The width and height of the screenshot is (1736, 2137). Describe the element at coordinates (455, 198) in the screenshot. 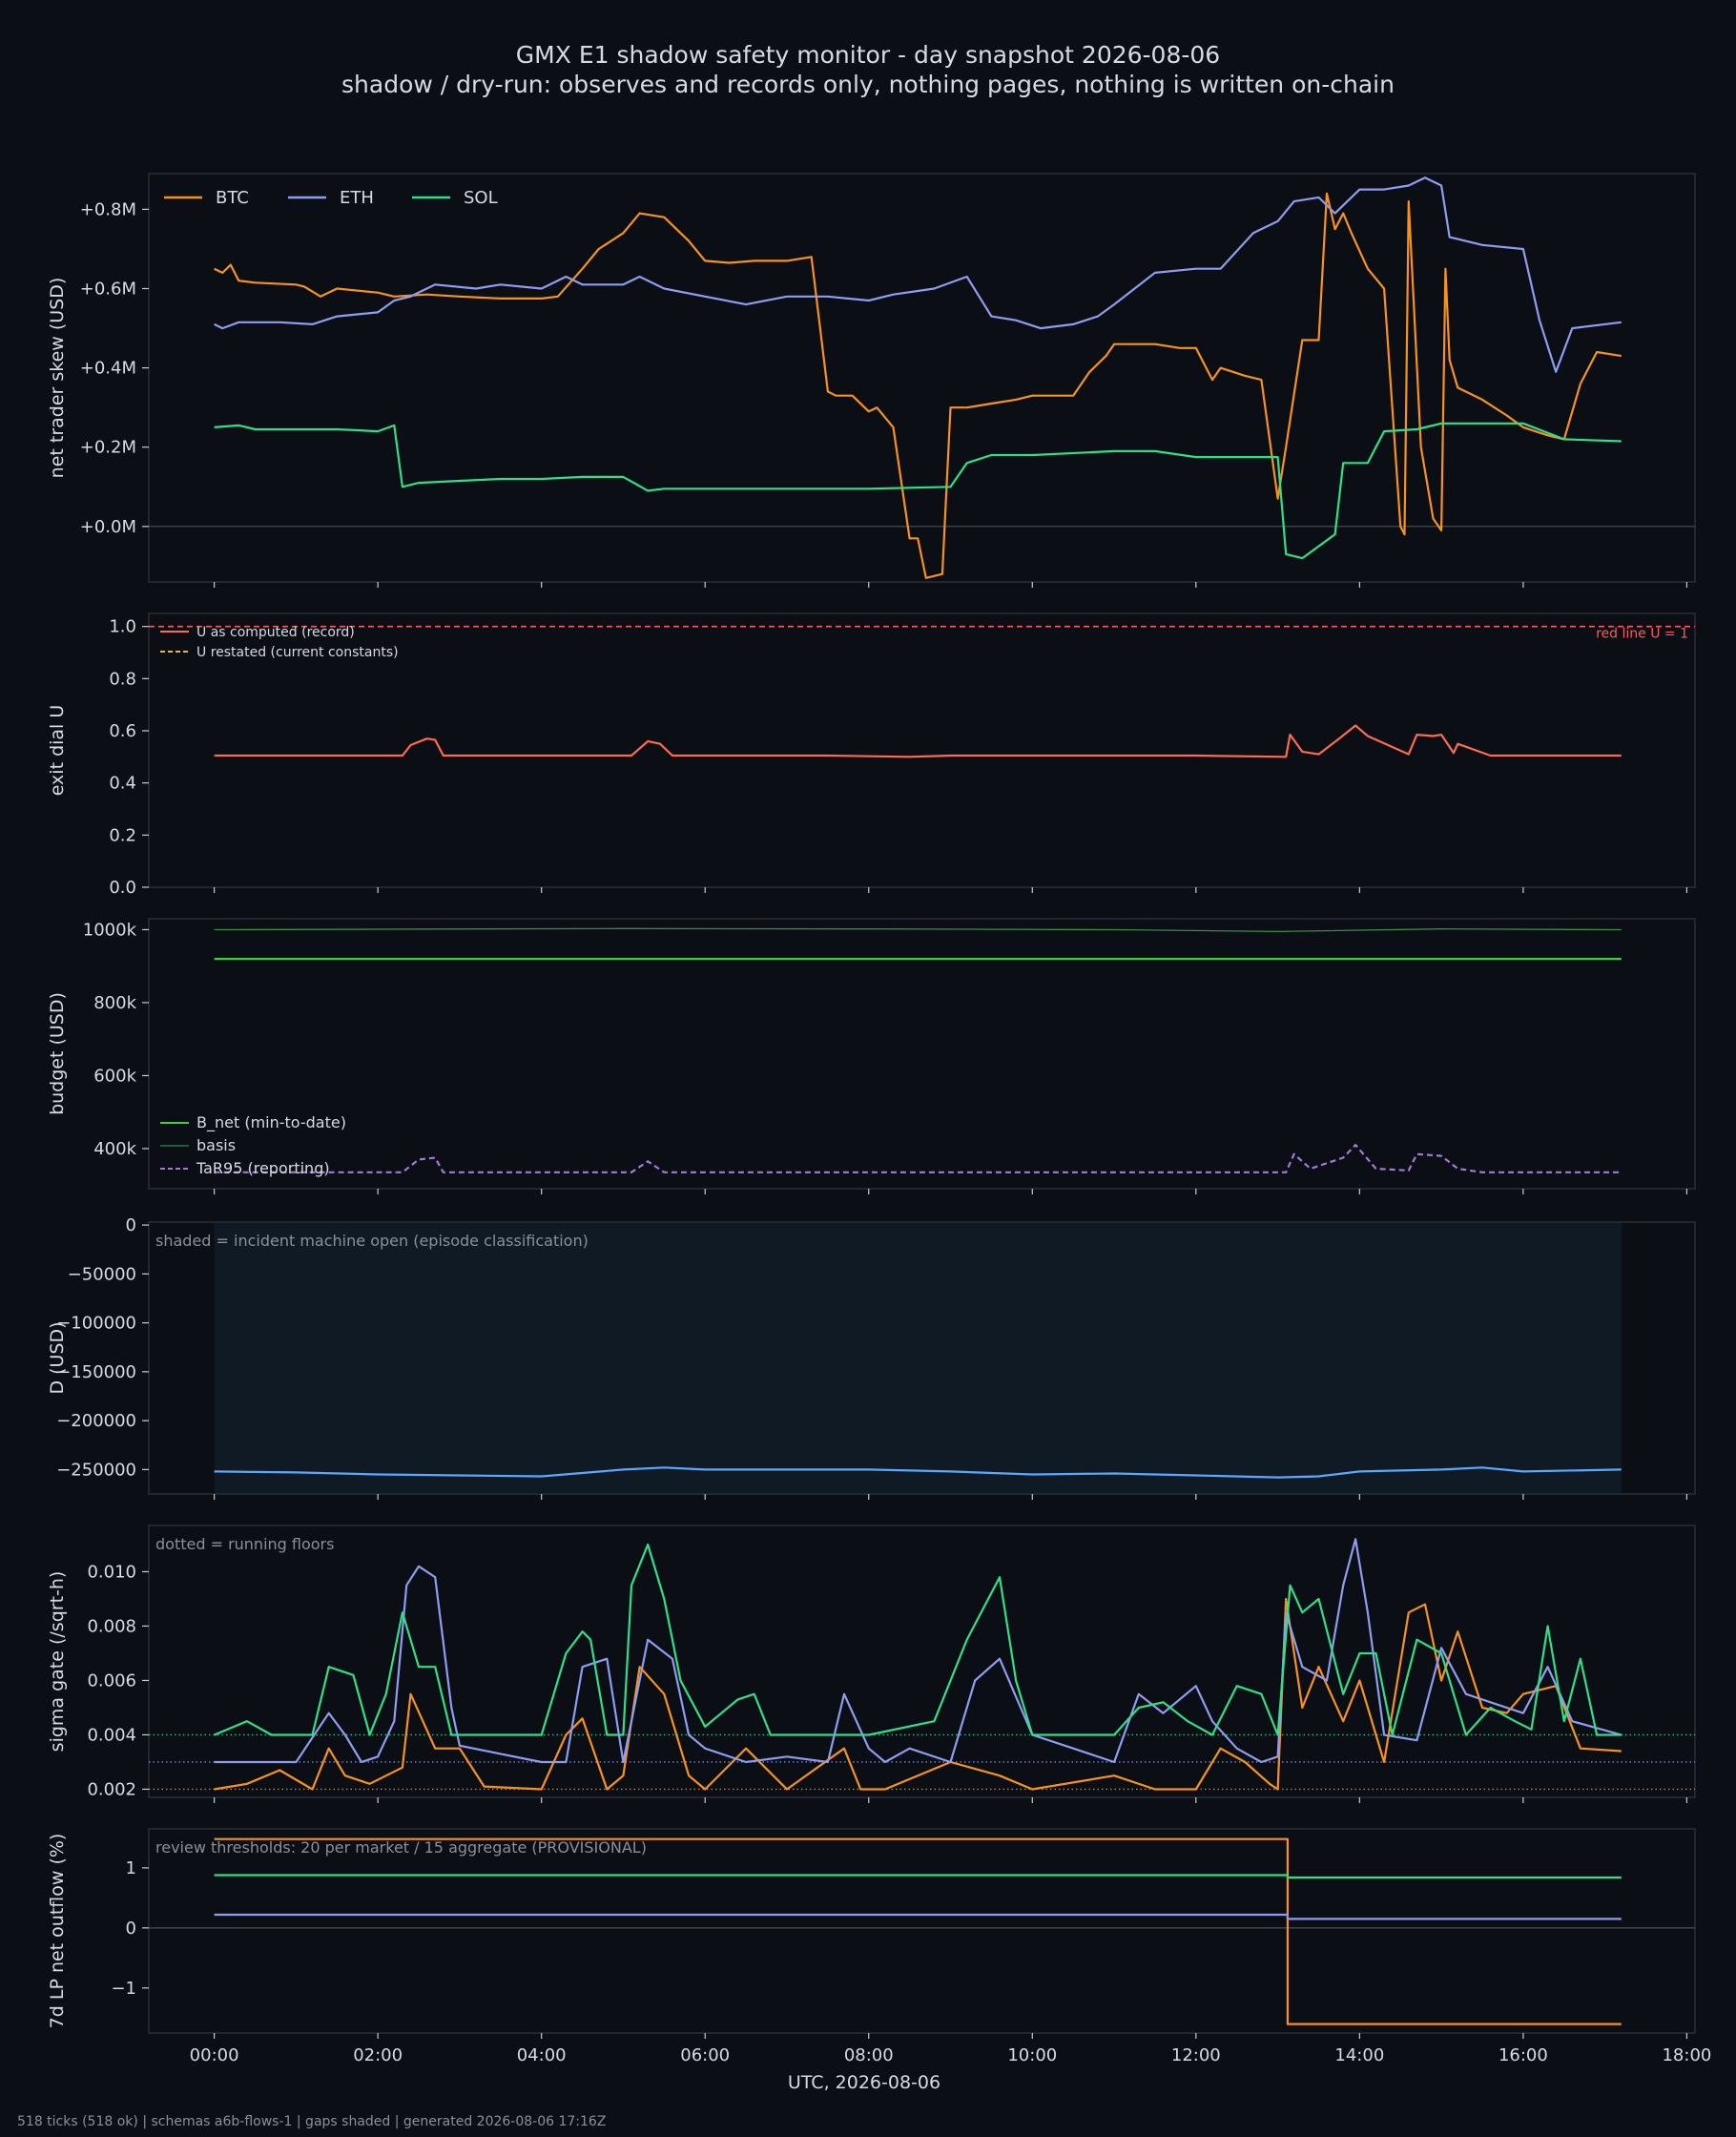

I see `legend-entry: SOL` at that location.